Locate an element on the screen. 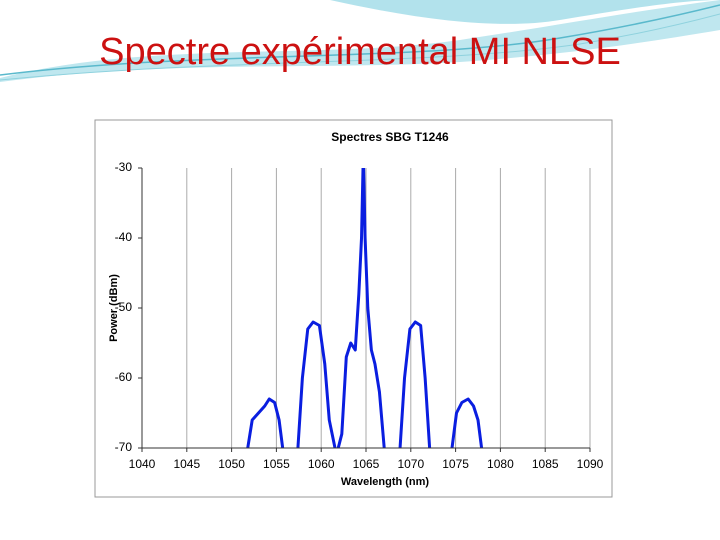 The width and height of the screenshot is (720, 540). chart-title: Spectres SBG T1246 is located at coordinates (390, 137).